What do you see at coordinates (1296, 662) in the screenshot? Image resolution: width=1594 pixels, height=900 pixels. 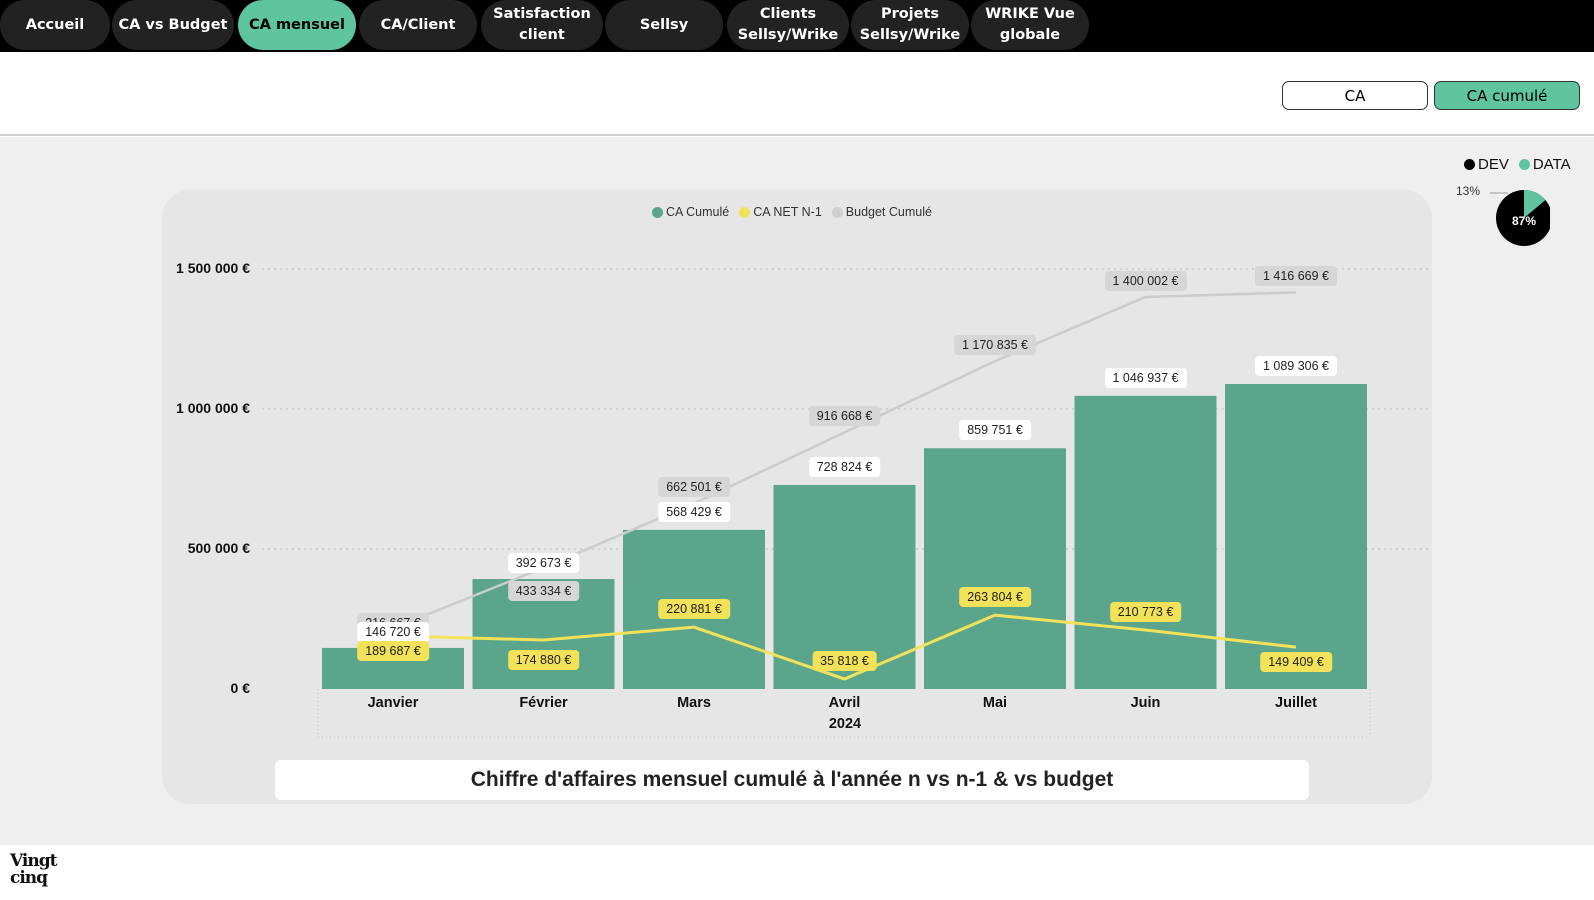 I see `data-label-ca-net-n1: 149 409 €` at bounding box center [1296, 662].